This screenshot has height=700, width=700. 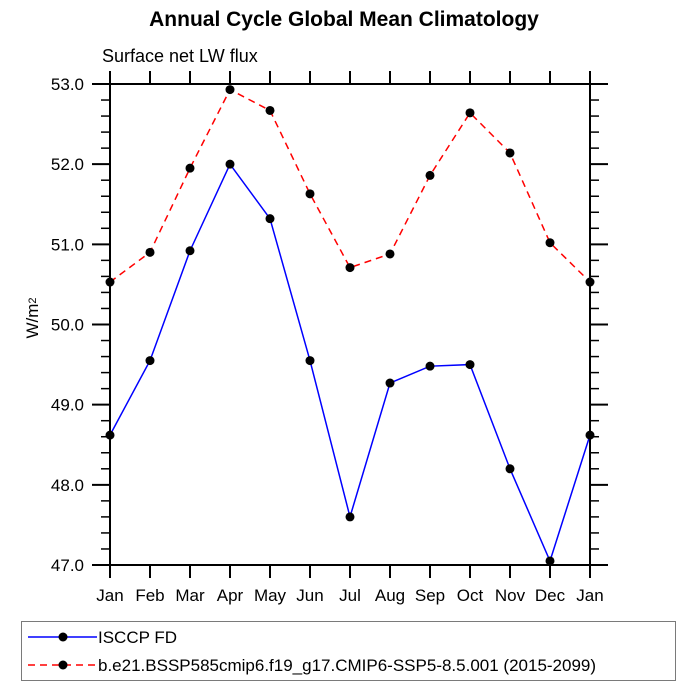 What do you see at coordinates (270, 219) in the screenshot?
I see `data-point-0-May` at bounding box center [270, 219].